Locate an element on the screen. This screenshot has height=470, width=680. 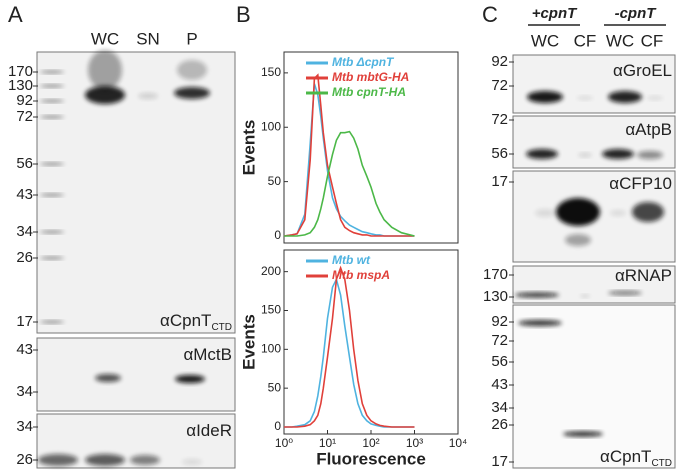
legend-label: Mtb ΔcpnT is located at coordinates (363, 62).